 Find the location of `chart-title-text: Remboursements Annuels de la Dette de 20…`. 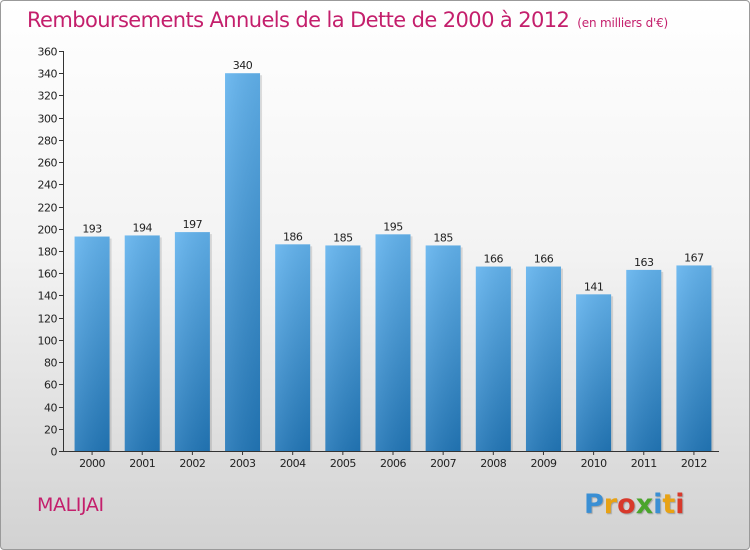

chart-title-text: Remboursements Annuels de la Dette de 20… is located at coordinates (298, 20).